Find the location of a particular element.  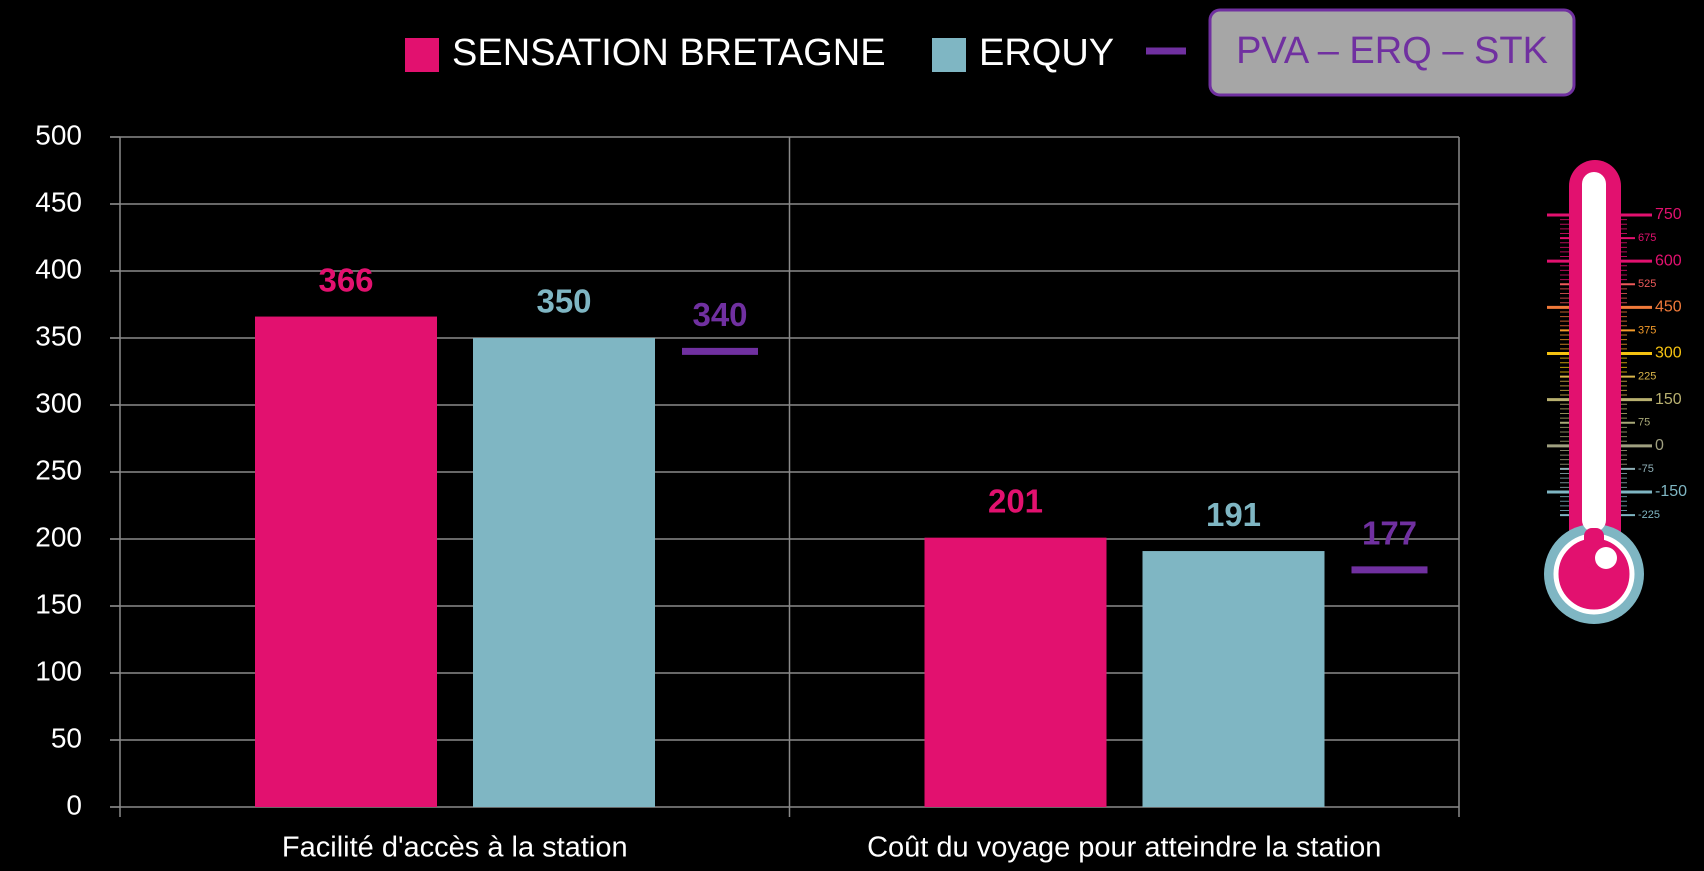

legend-label: PVA – ERQ – STK is located at coordinates (1392, 51).